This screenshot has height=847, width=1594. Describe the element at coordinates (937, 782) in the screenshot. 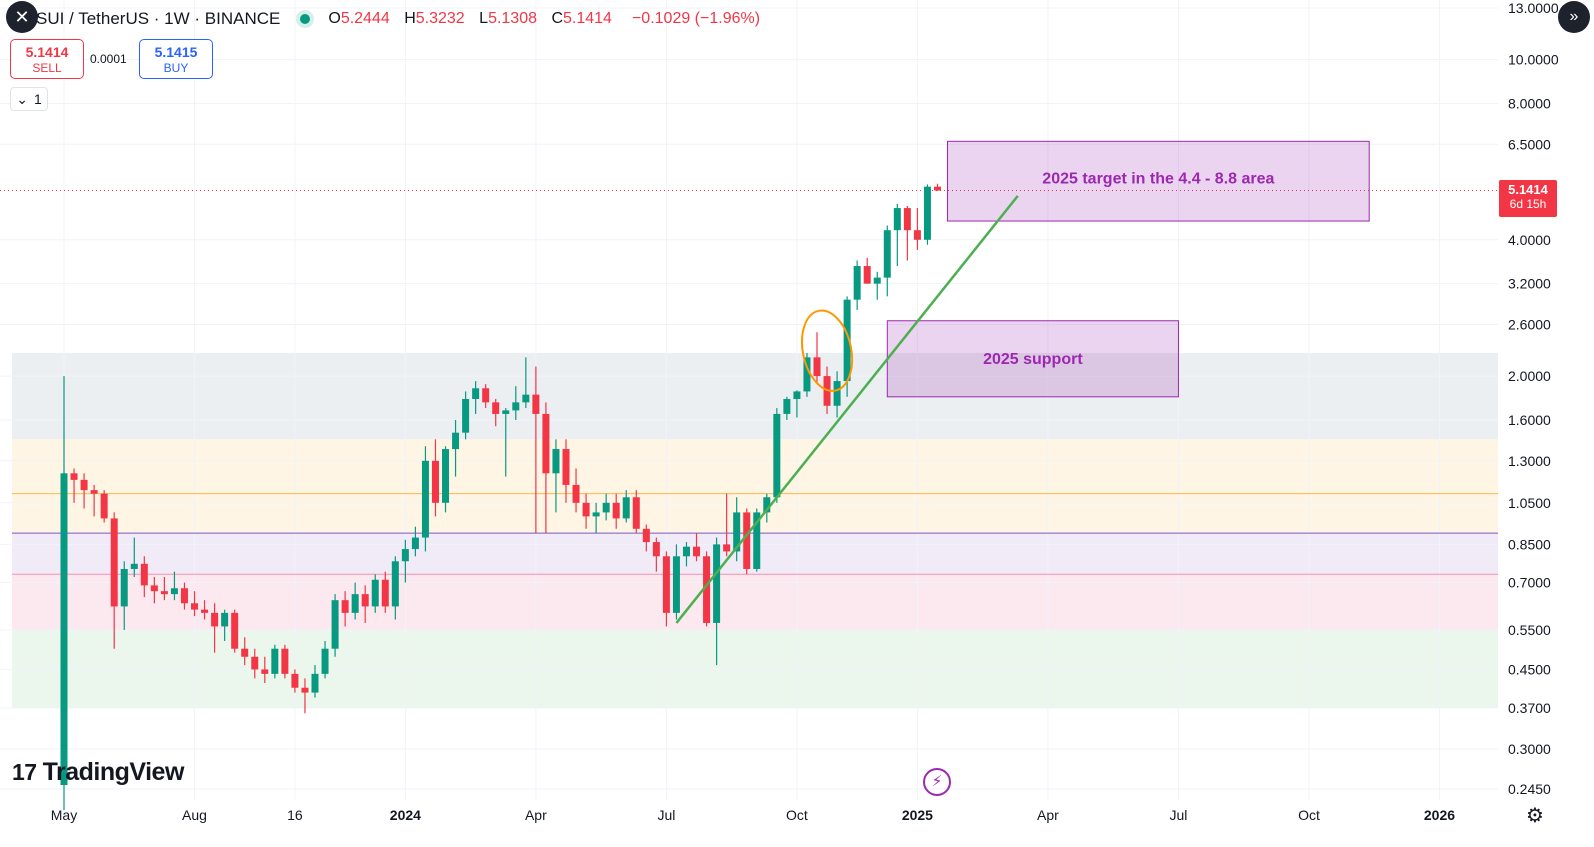

I see `lightning-icon: ⚡` at that location.